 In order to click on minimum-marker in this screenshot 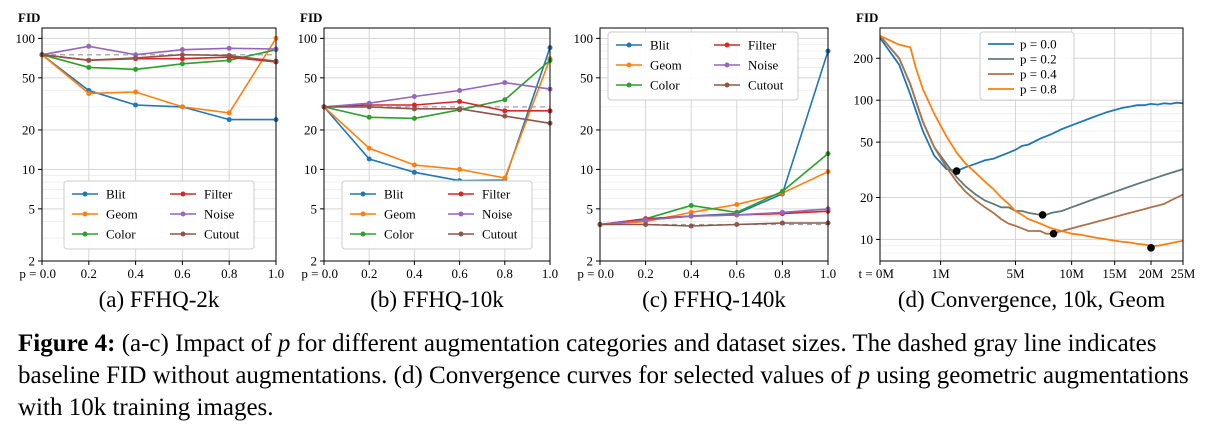, I will do `click(1151, 248)`.